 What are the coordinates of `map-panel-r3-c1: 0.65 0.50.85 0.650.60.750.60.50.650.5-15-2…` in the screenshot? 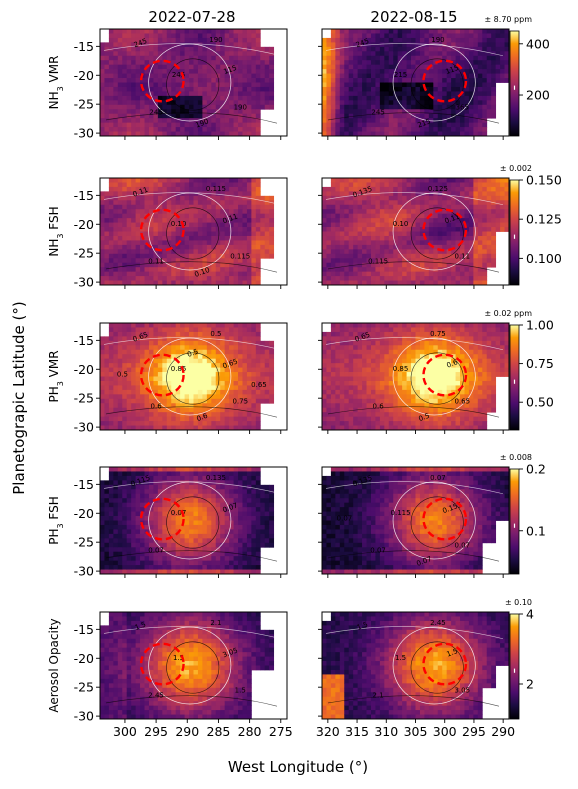 It's located at (181, 378).